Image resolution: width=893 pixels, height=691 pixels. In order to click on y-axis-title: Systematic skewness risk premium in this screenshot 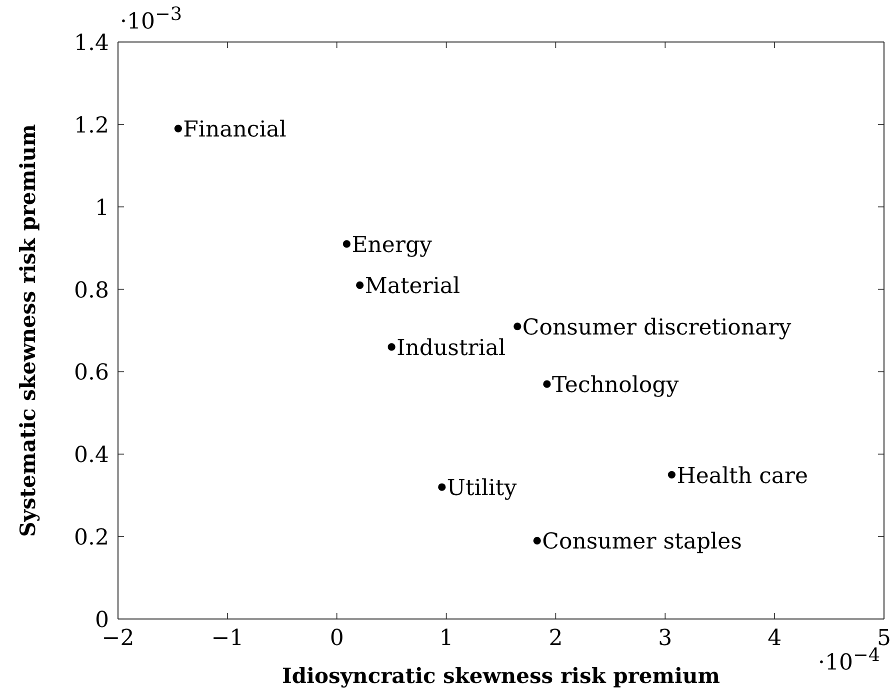, I will do `click(27, 330)`.